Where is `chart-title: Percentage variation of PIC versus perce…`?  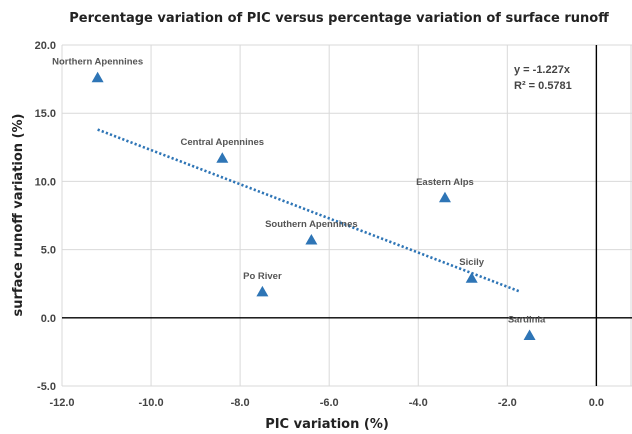
chart-title: Percentage variation of PIC versus perce… is located at coordinates (339, 18).